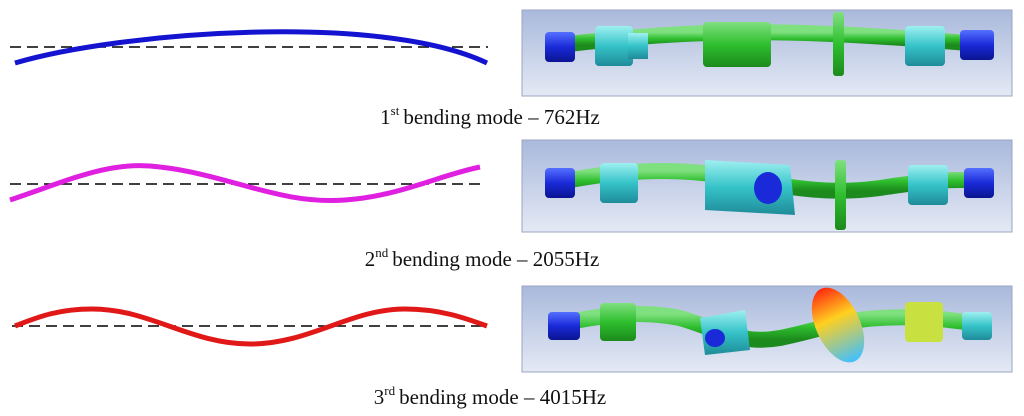 Image resolution: width=1024 pixels, height=416 pixels. What do you see at coordinates (490, 396) in the screenshot?
I see `mode-caption: 3rd bending mode – 4015Hz` at bounding box center [490, 396].